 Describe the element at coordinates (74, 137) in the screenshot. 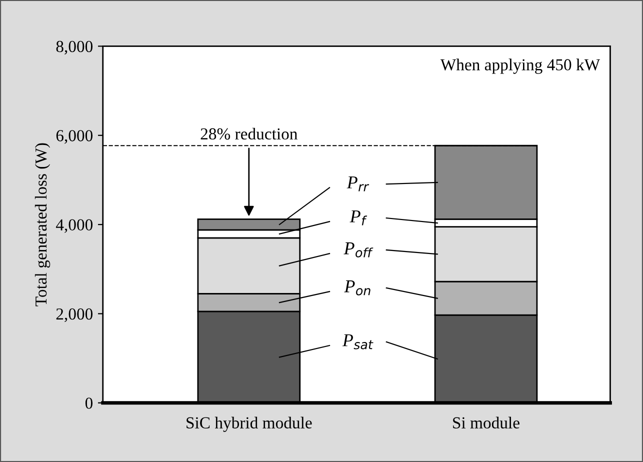

I see `y-tick-label: 6,000` at that location.